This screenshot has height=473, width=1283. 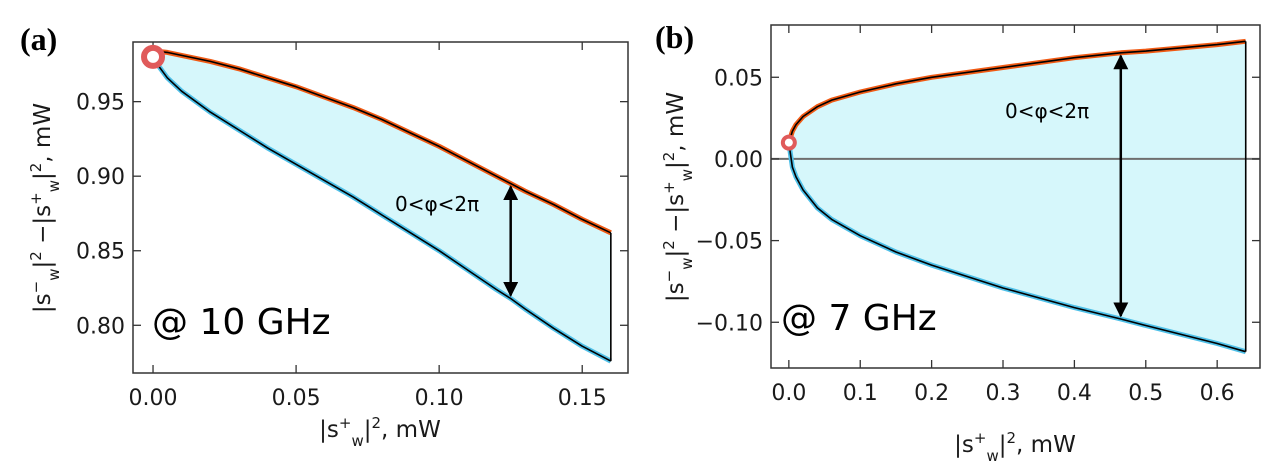 What do you see at coordinates (582, 398) in the screenshot?
I see `x-tick-label: 0.15` at bounding box center [582, 398].